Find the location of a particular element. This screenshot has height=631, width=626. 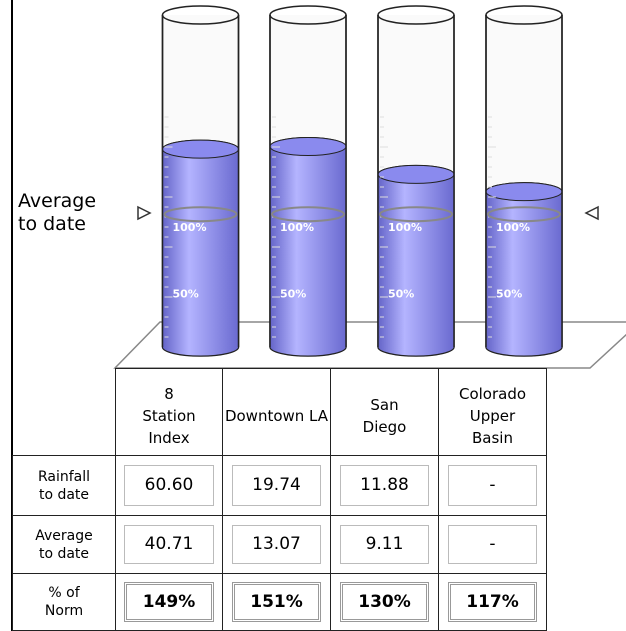

table-cell: 19.74 is located at coordinates (276, 485).